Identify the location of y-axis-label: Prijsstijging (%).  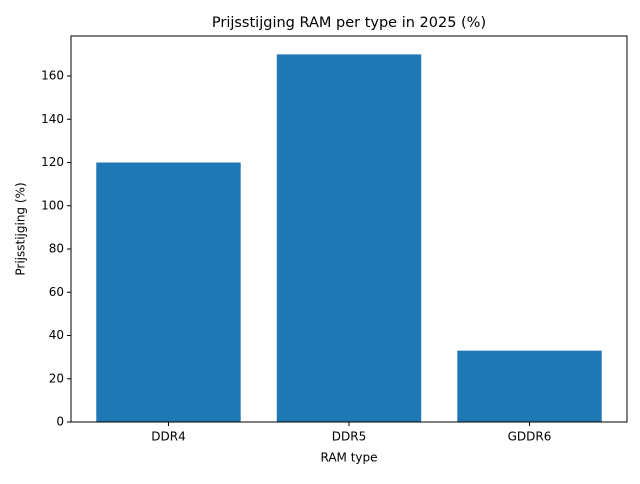
(21, 228).